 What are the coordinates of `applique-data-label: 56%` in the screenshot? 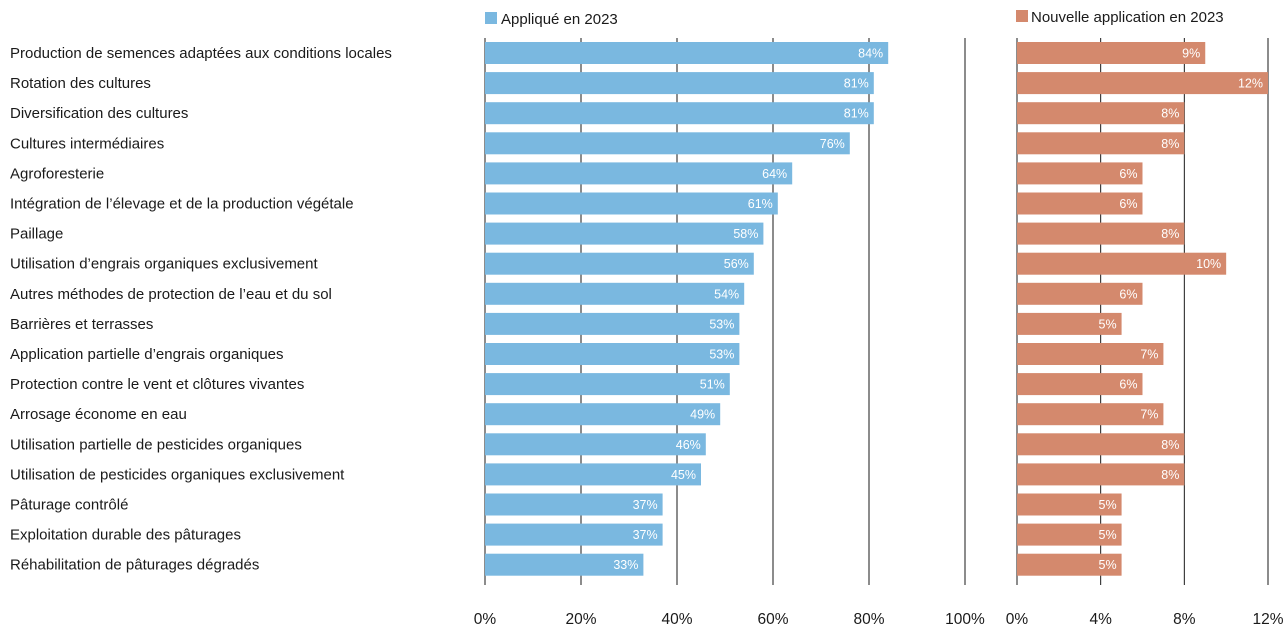 It's located at (736, 264).